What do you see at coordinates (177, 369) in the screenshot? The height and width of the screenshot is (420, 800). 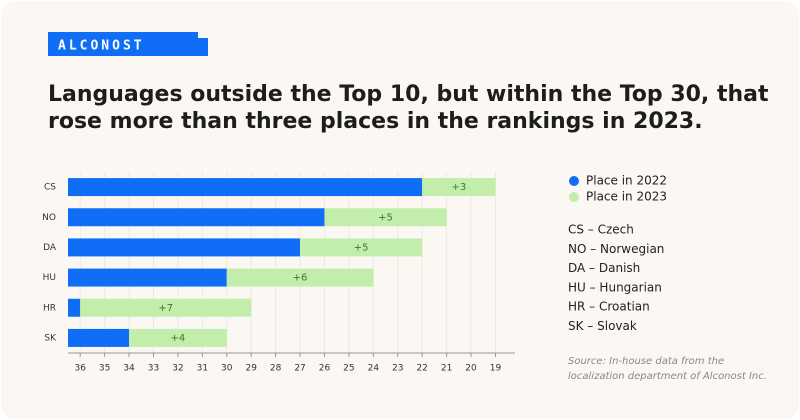 I see `x-tick-label: 32` at bounding box center [177, 369].